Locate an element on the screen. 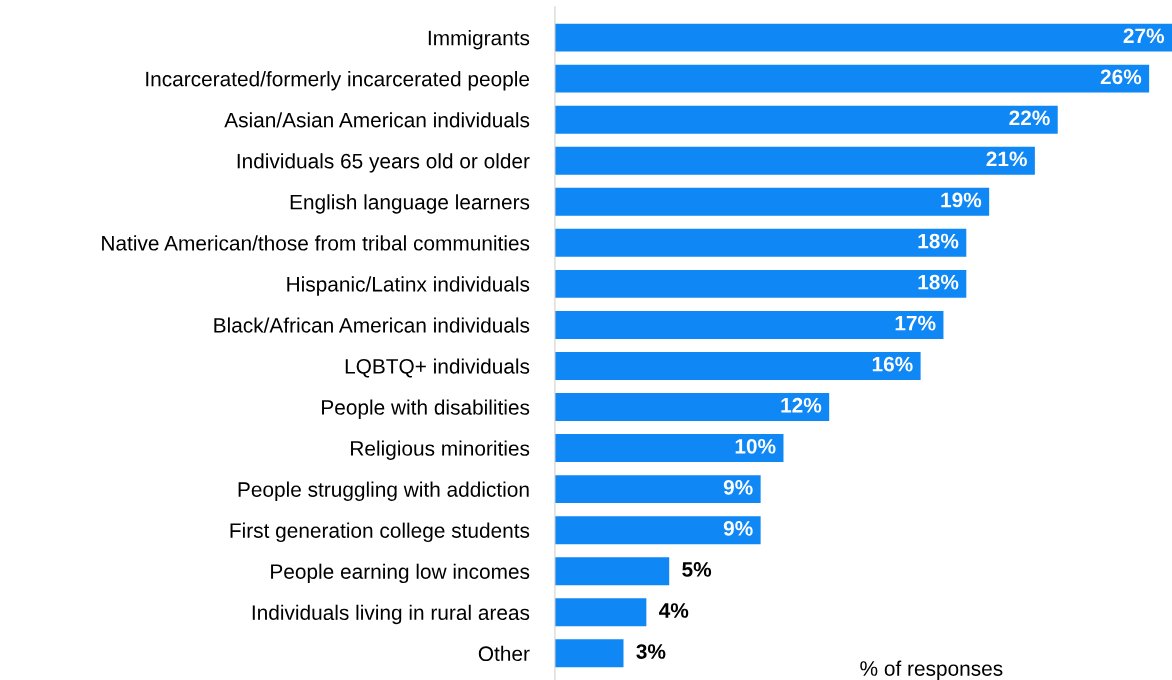  data-label: 17% is located at coordinates (915, 323).